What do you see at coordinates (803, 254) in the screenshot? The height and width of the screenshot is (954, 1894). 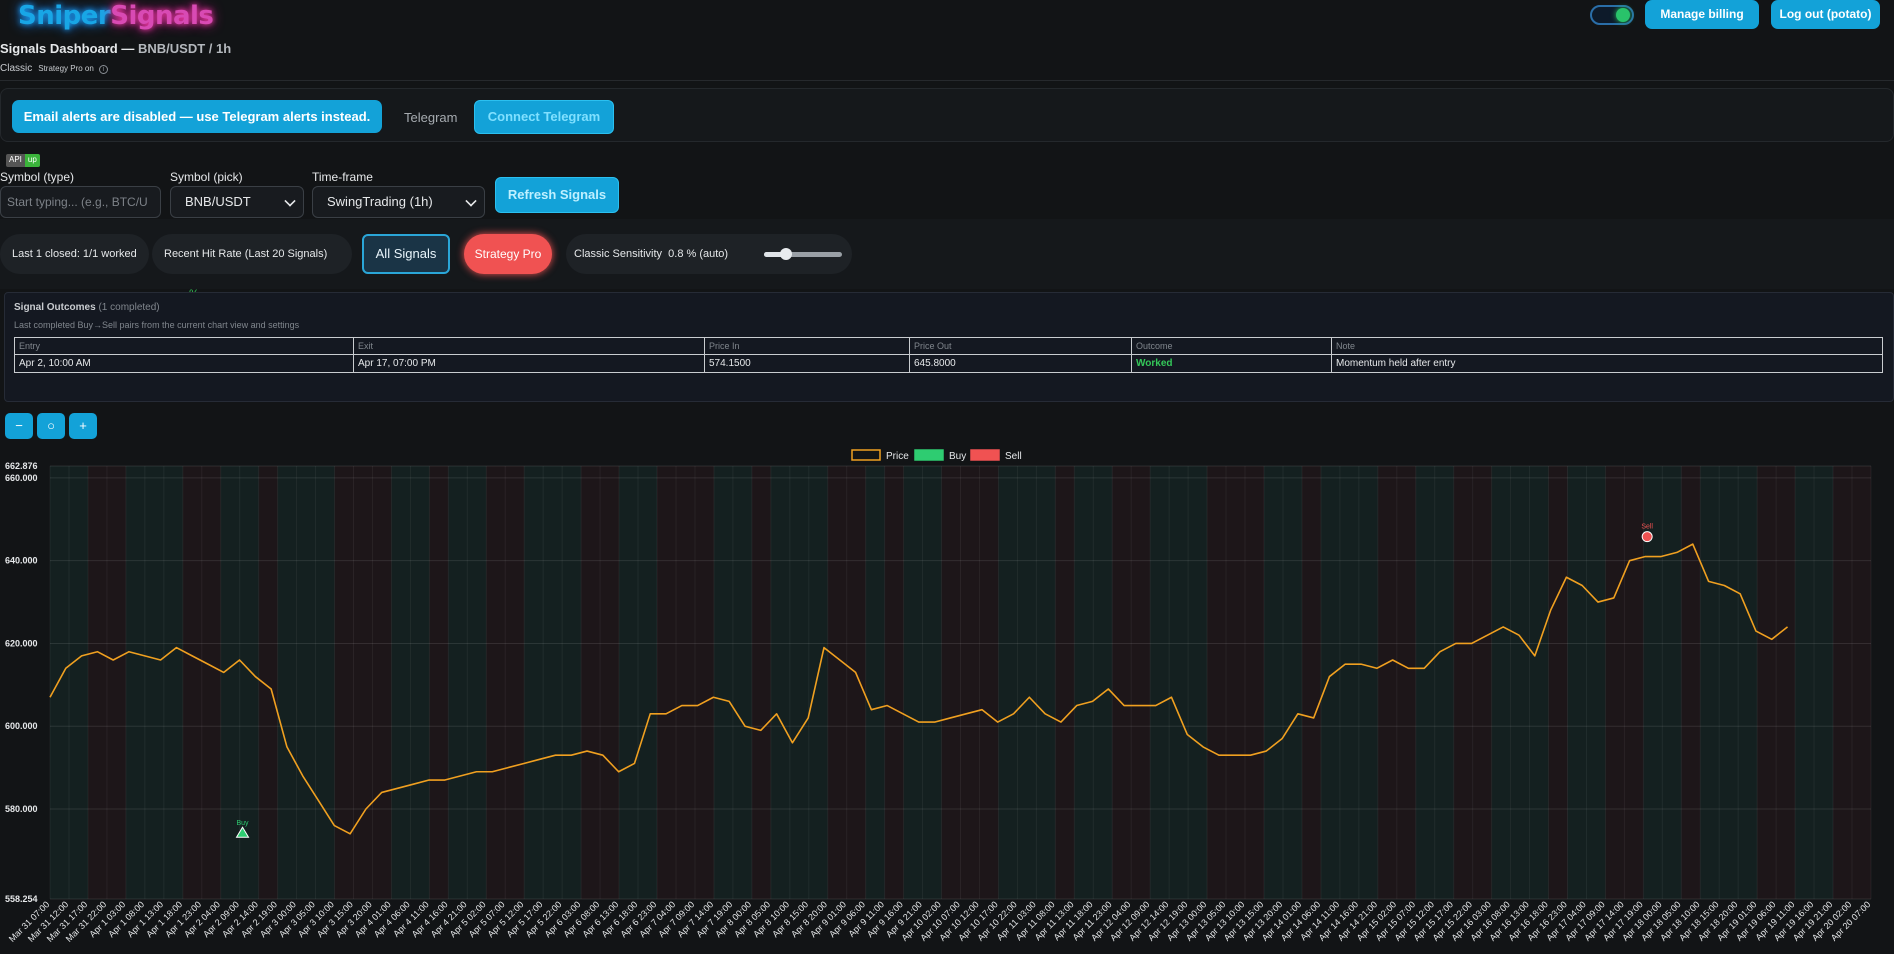 I see `sensitivity-slider` at bounding box center [803, 254].